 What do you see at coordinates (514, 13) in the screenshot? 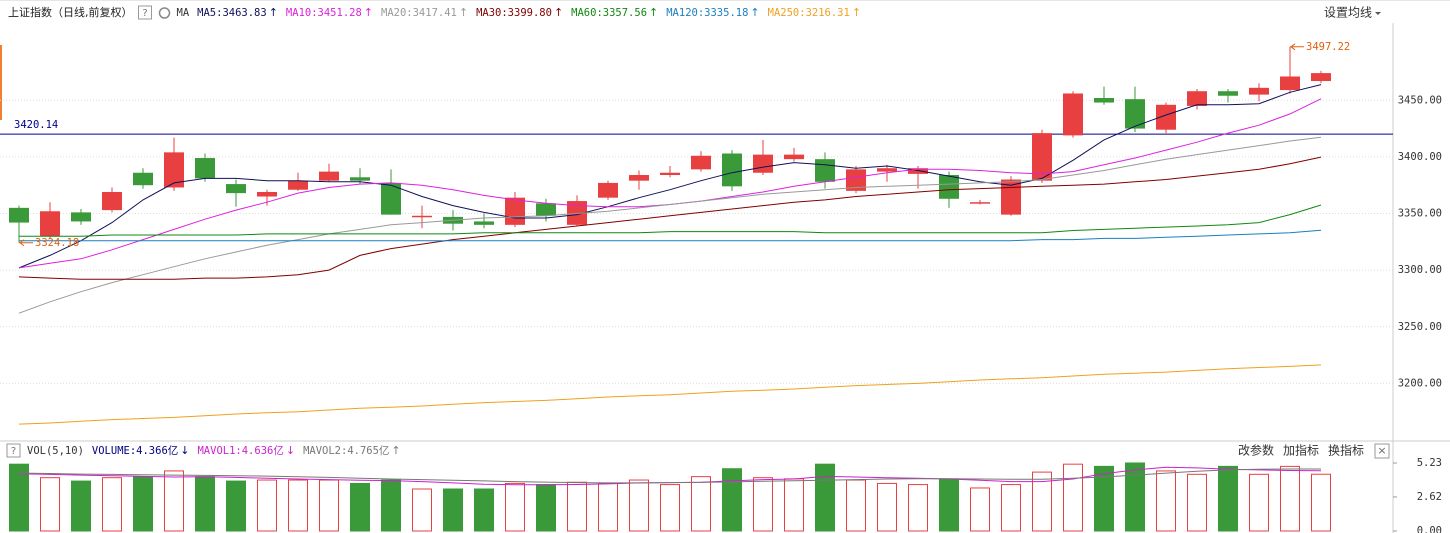
I see `legend-label: MA30:3399.80` at bounding box center [514, 13].